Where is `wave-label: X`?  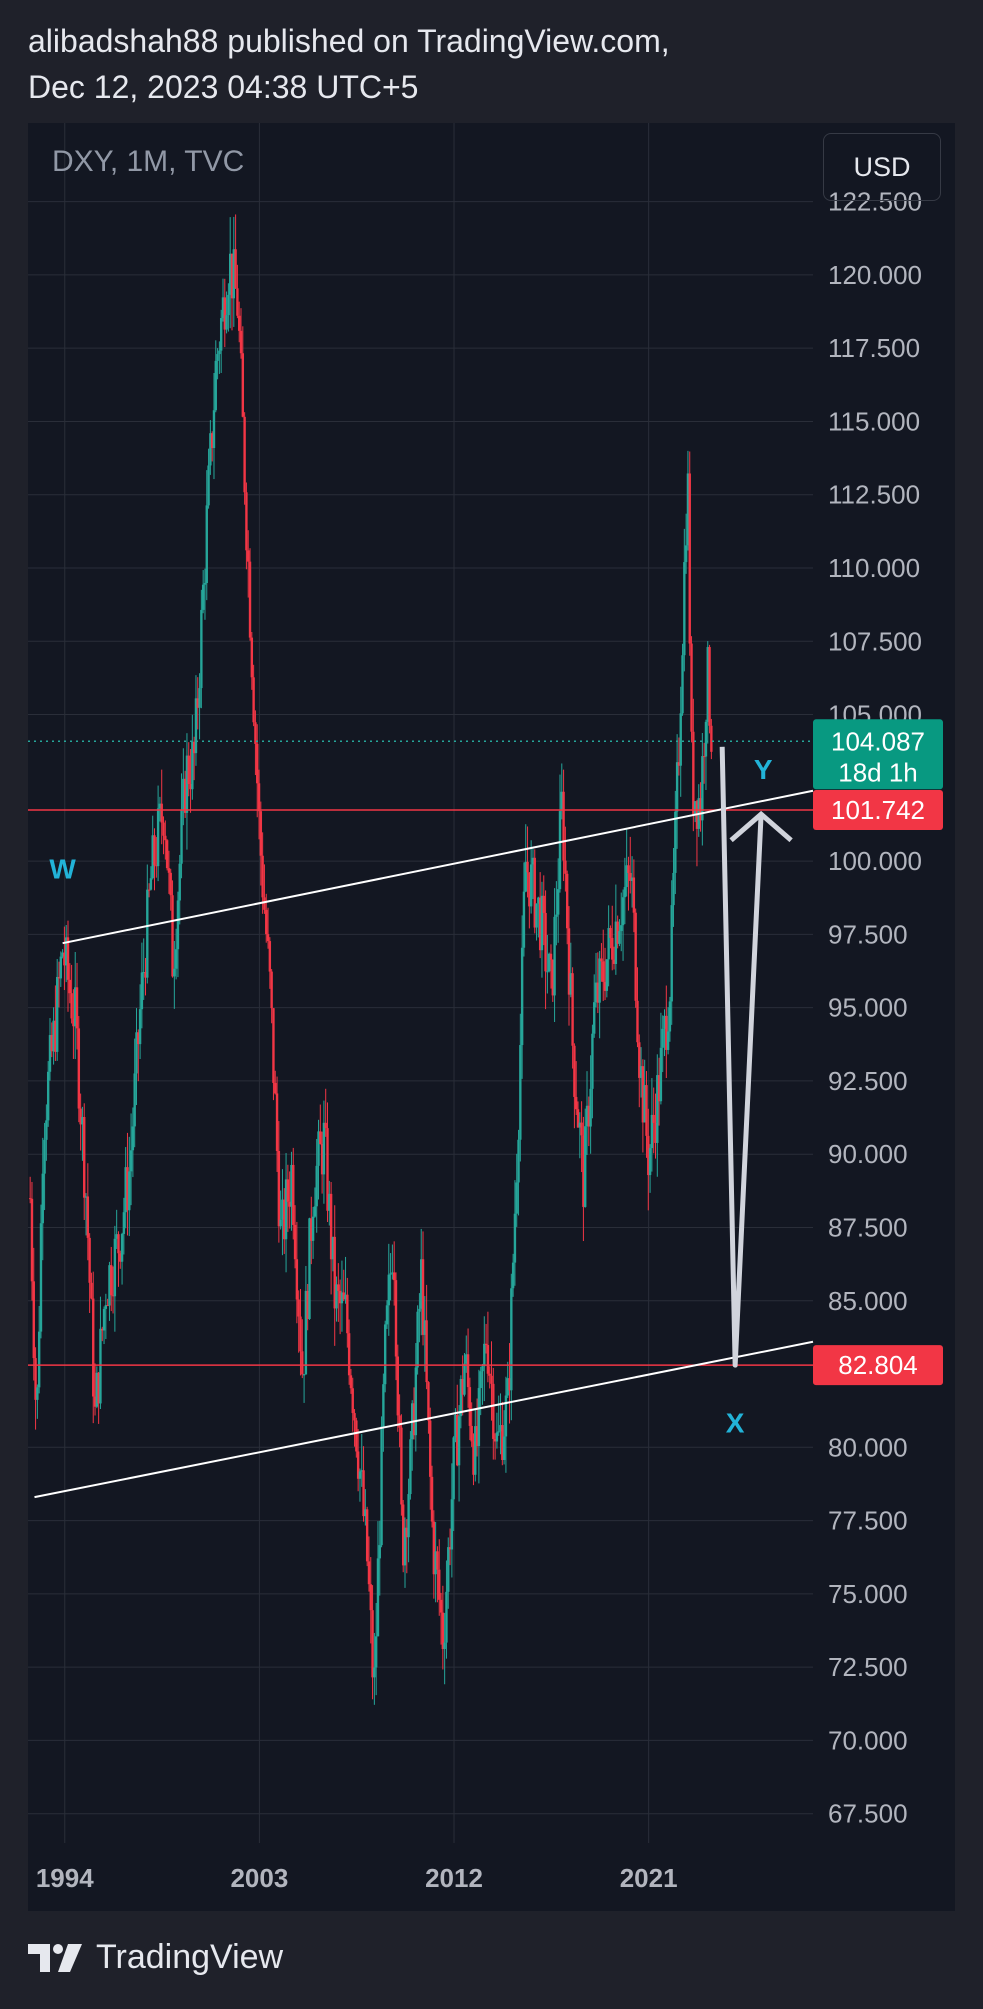
wave-label: X is located at coordinates (735, 1423).